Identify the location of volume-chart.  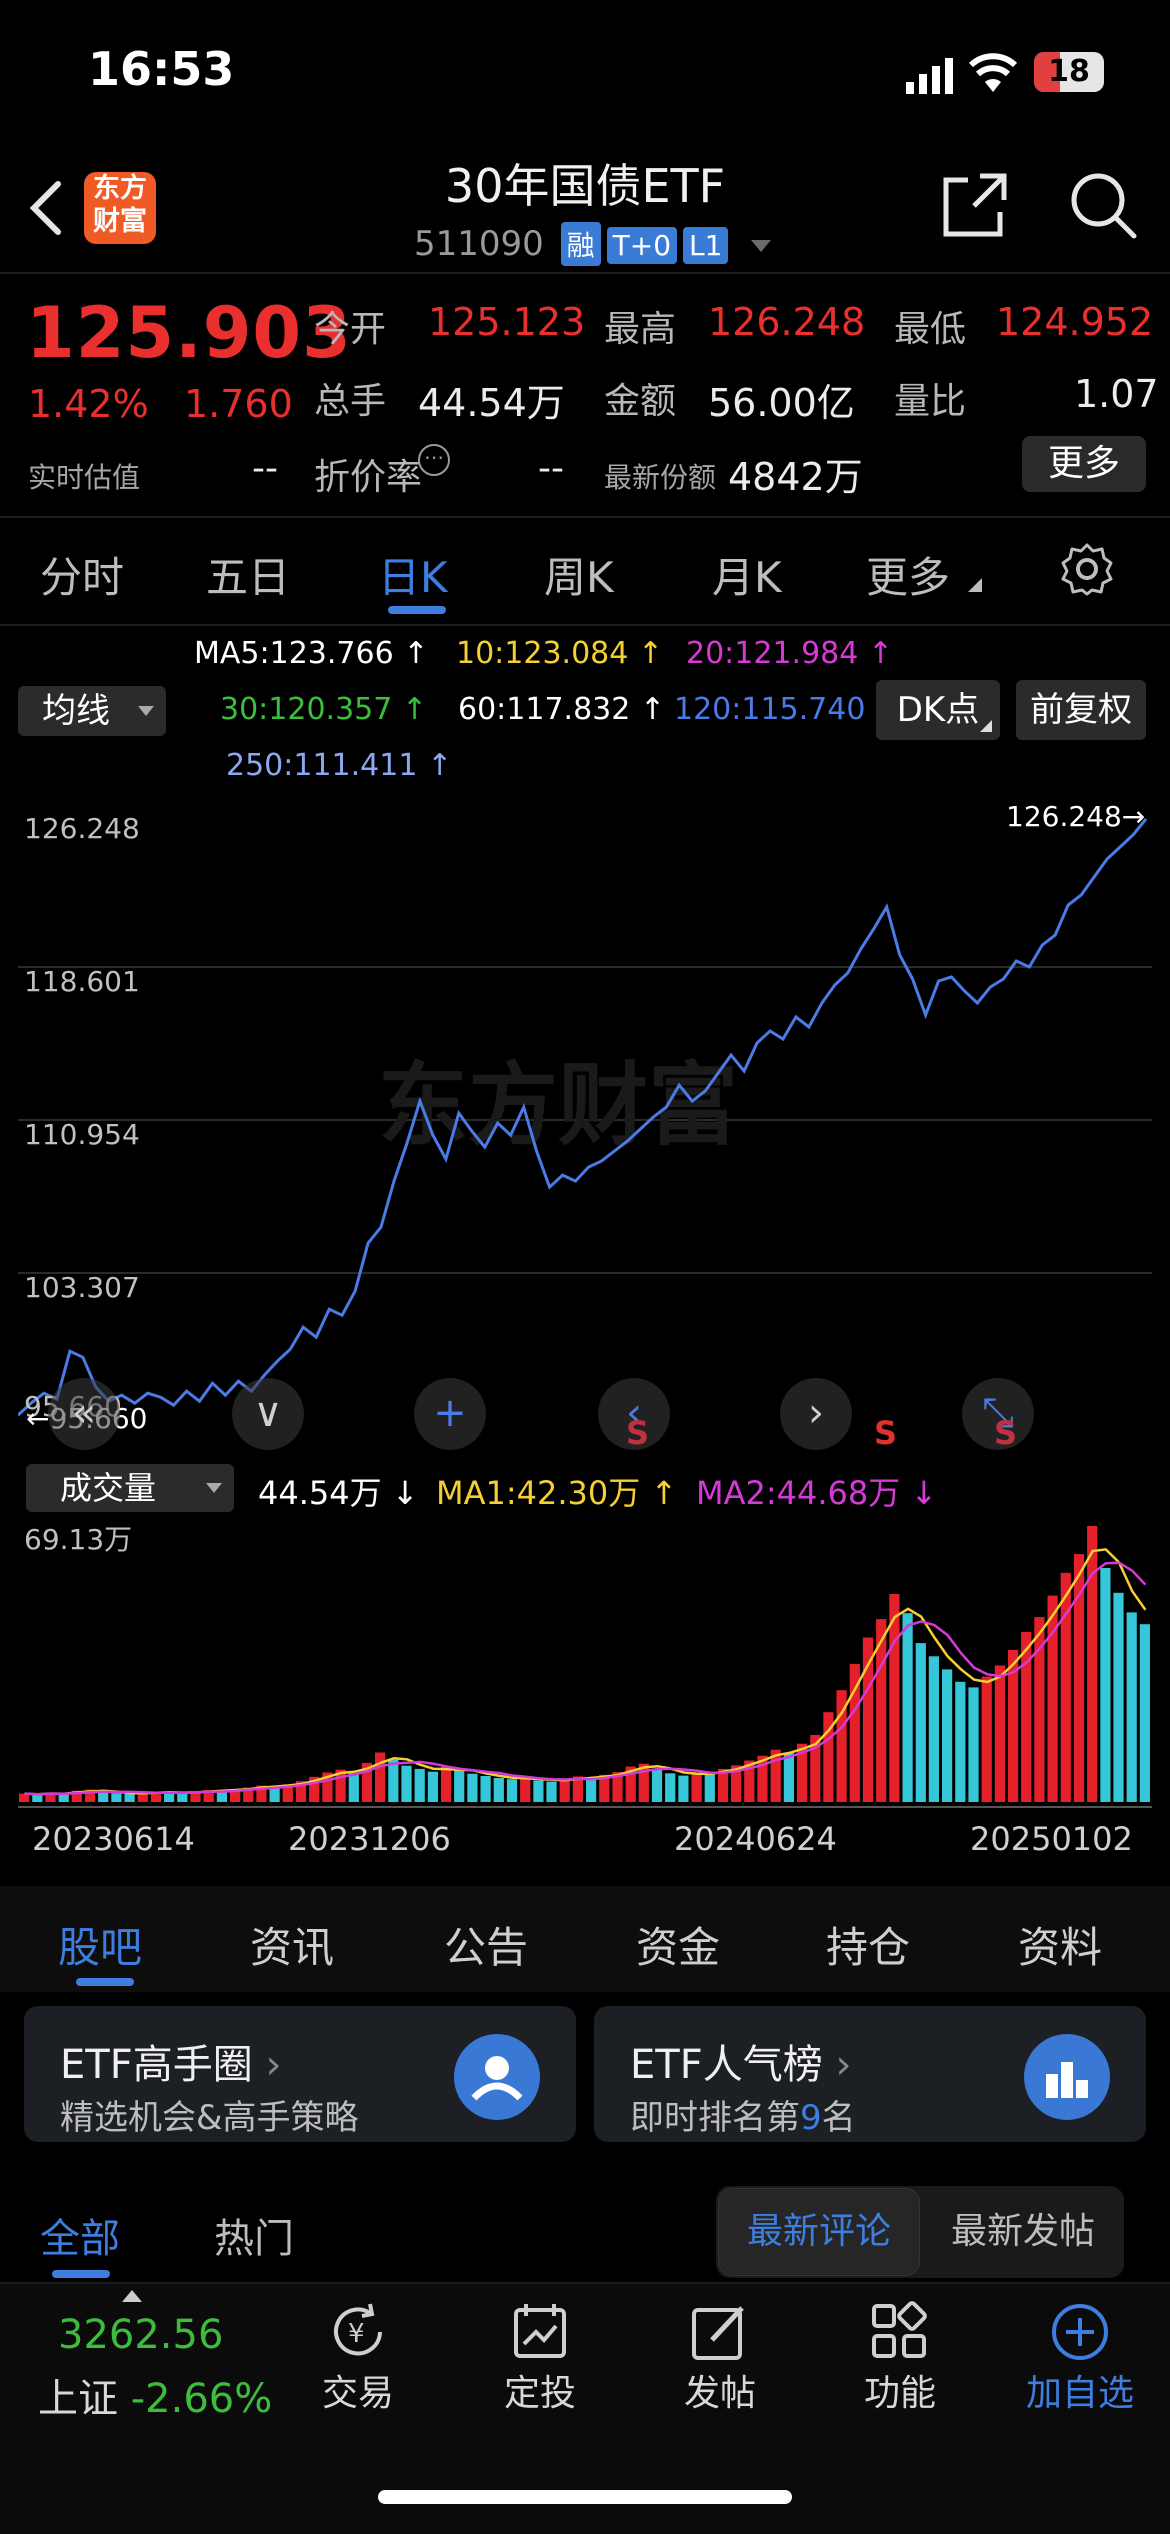
(585, 1660).